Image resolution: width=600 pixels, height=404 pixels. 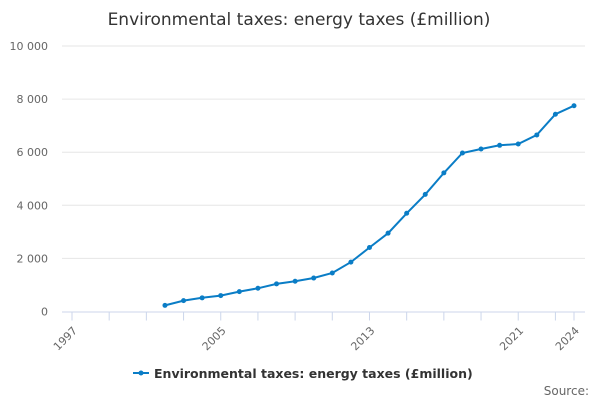 What do you see at coordinates (29, 46) in the screenshot?
I see `y-tick-label: 10 000` at bounding box center [29, 46].